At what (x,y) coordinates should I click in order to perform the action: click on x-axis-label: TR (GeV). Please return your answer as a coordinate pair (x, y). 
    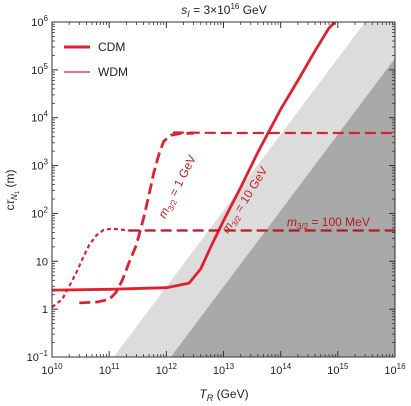
    Looking at the image, I should click on (223, 395).